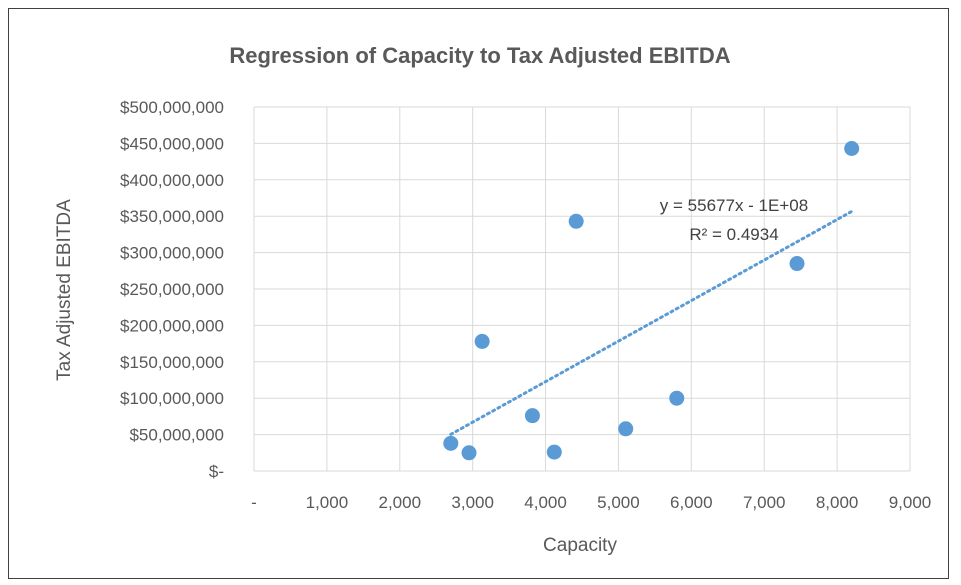 The height and width of the screenshot is (585, 961). Describe the element at coordinates (472, 502) in the screenshot. I see `x-tick-label: 3,000` at that location.